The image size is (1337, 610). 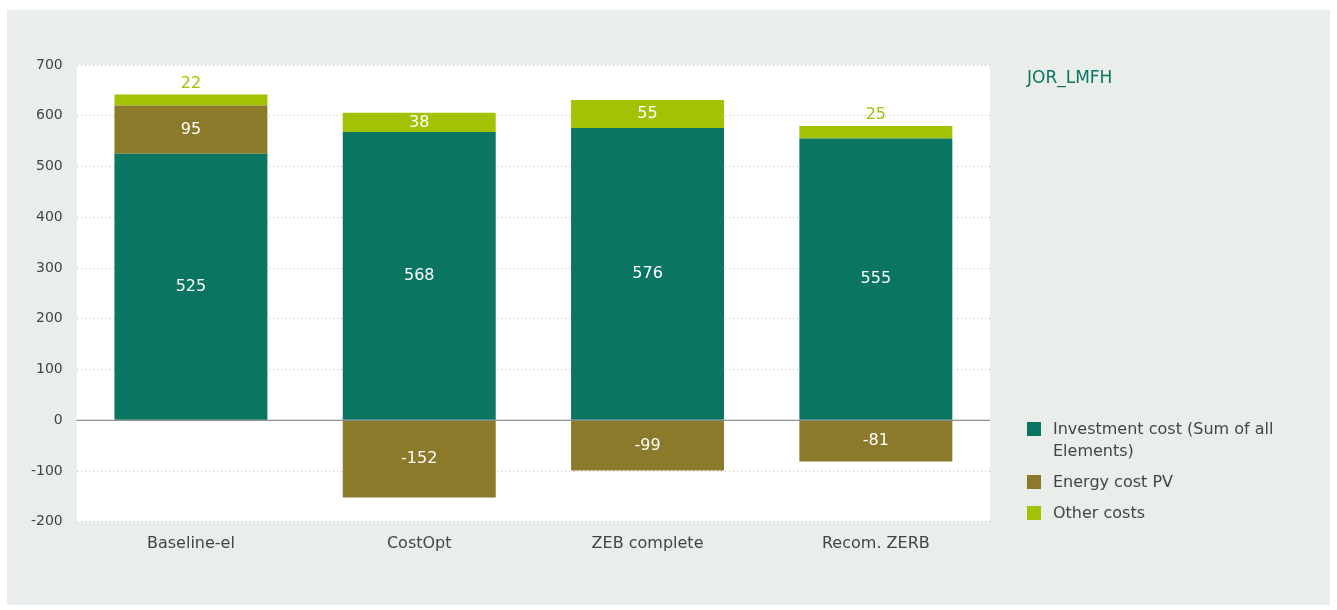 I want to click on data-label: 25, so click(x=876, y=114).